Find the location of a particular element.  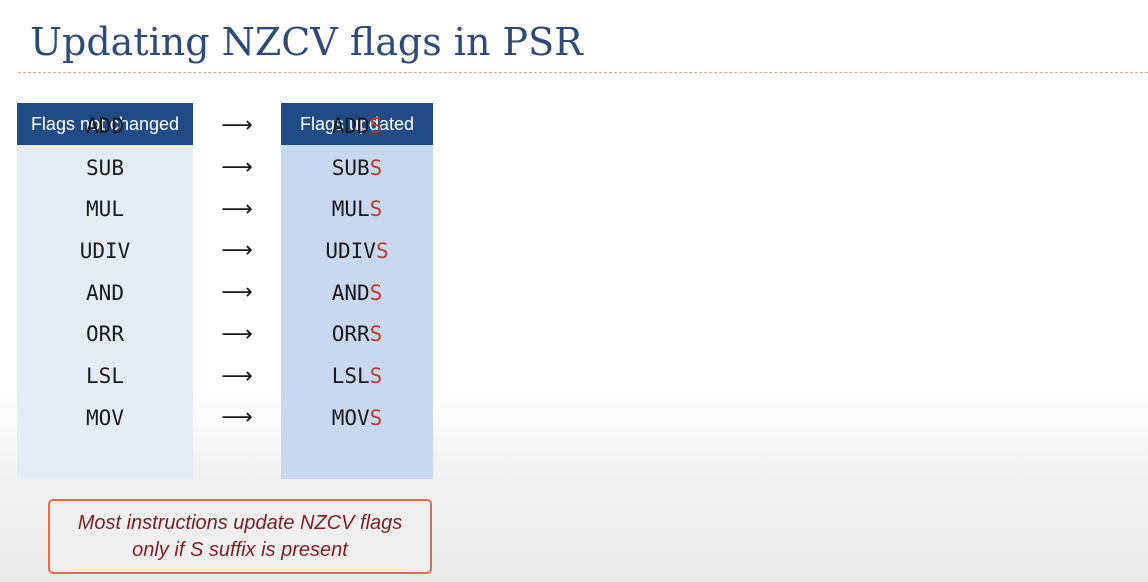

instruction-updated-base: MUL is located at coordinates (350, 209).